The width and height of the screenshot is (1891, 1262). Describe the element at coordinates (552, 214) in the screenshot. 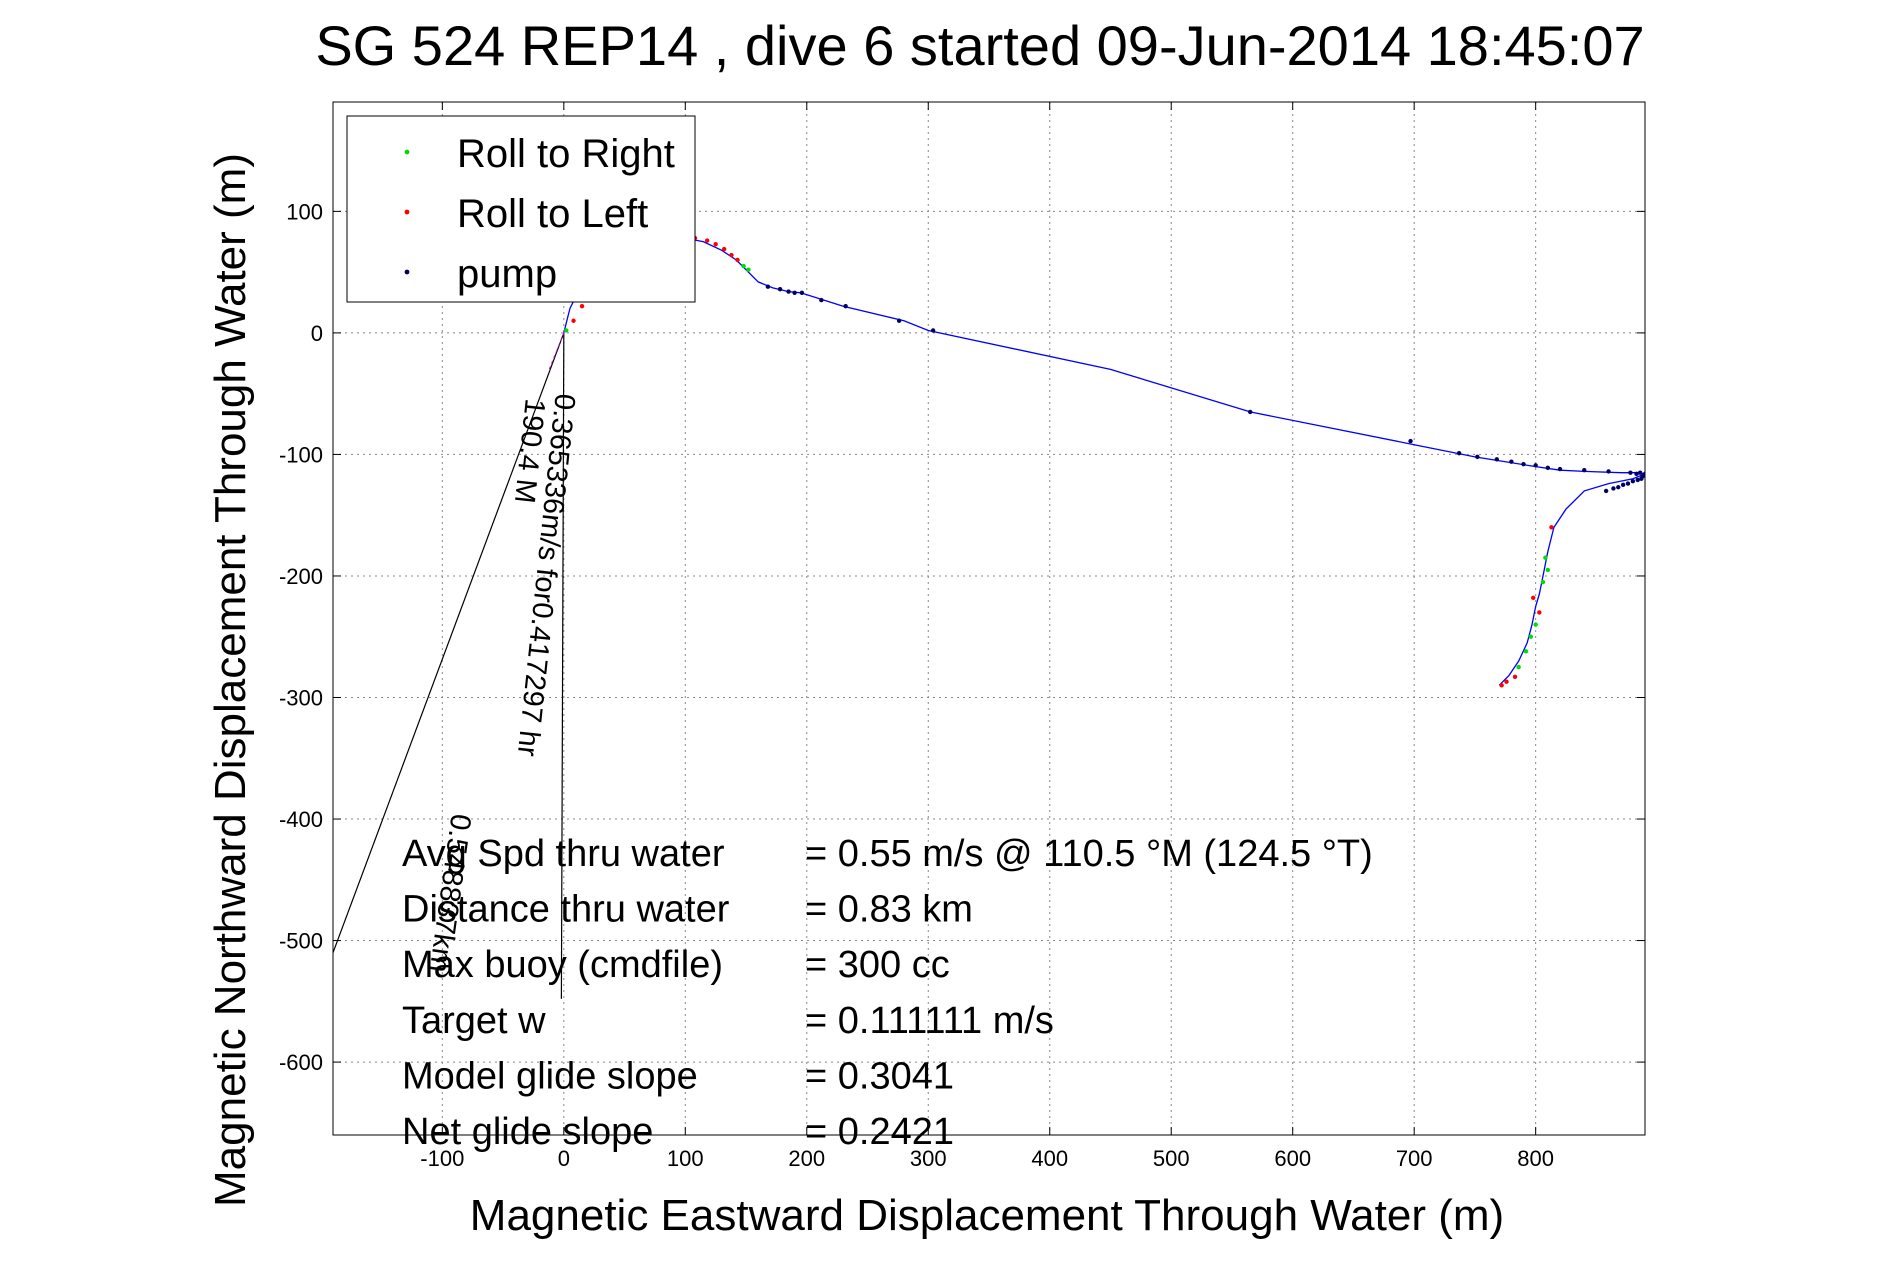

I see `legend-label: Roll to Left` at that location.